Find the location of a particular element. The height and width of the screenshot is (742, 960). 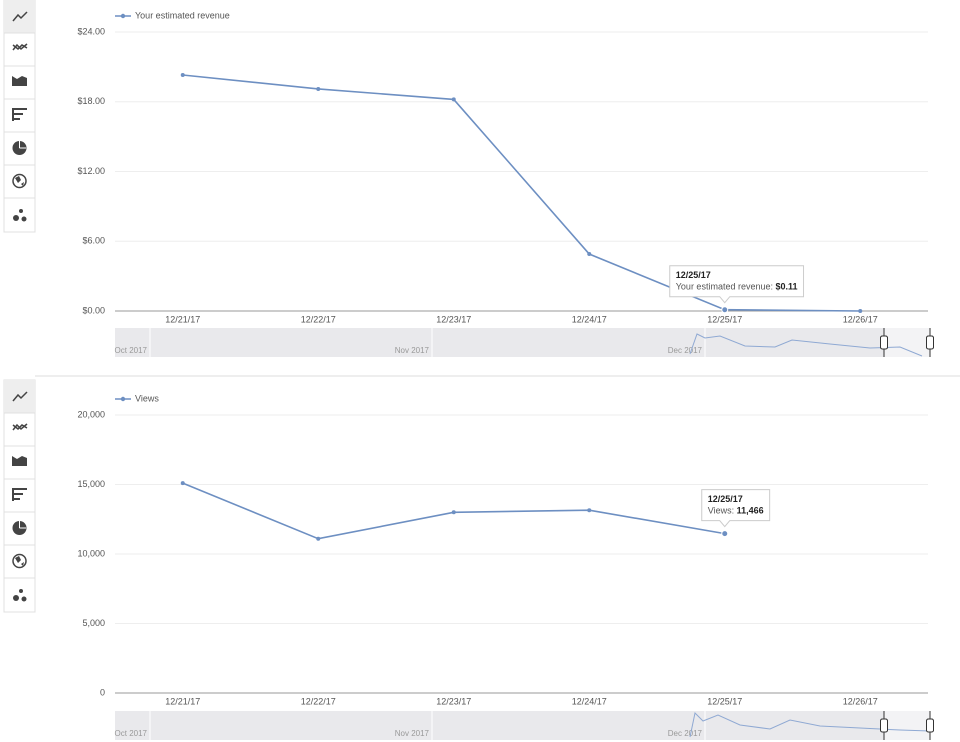

tooltip-line: Your estimated revenue: $0.11 is located at coordinates (737, 287).